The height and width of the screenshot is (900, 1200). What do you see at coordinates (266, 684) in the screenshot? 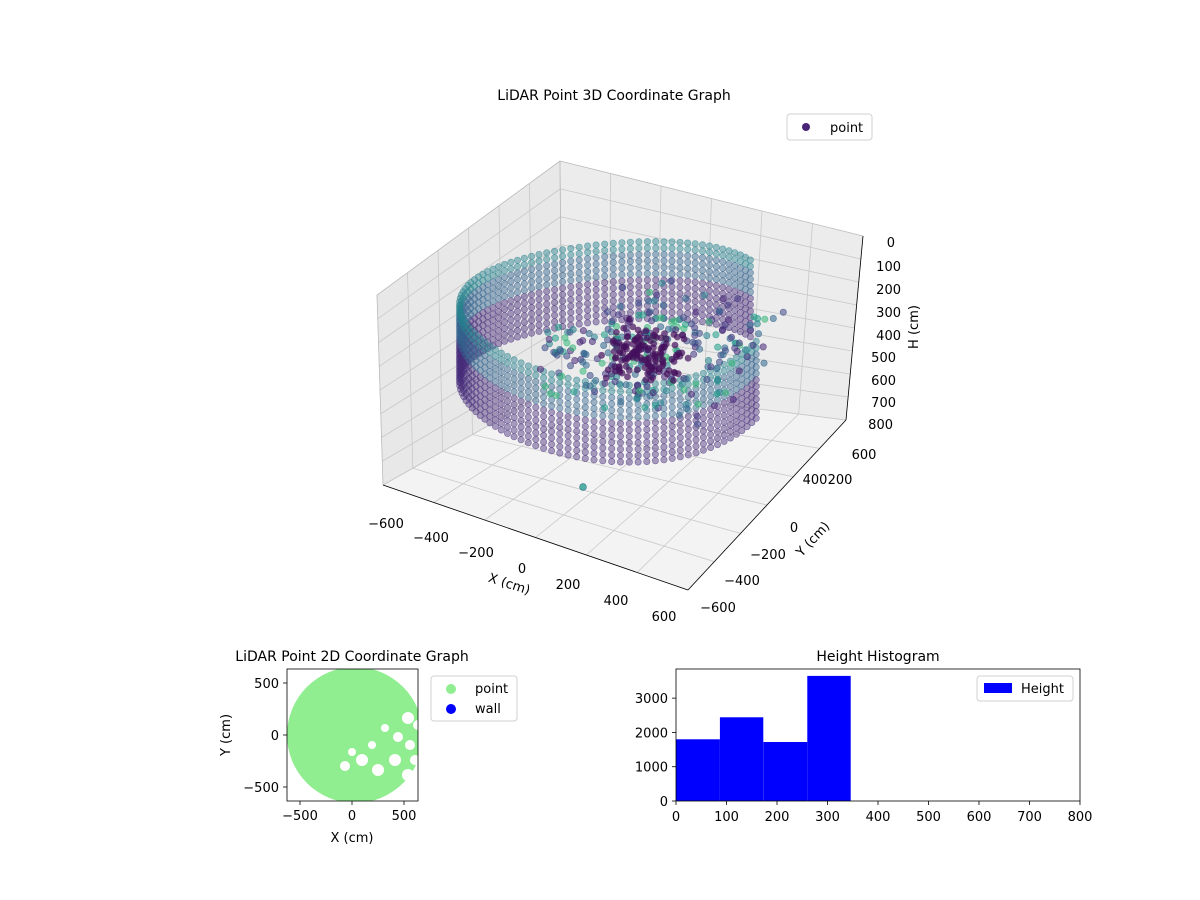
I see `y-tick-label: 500` at bounding box center [266, 684].